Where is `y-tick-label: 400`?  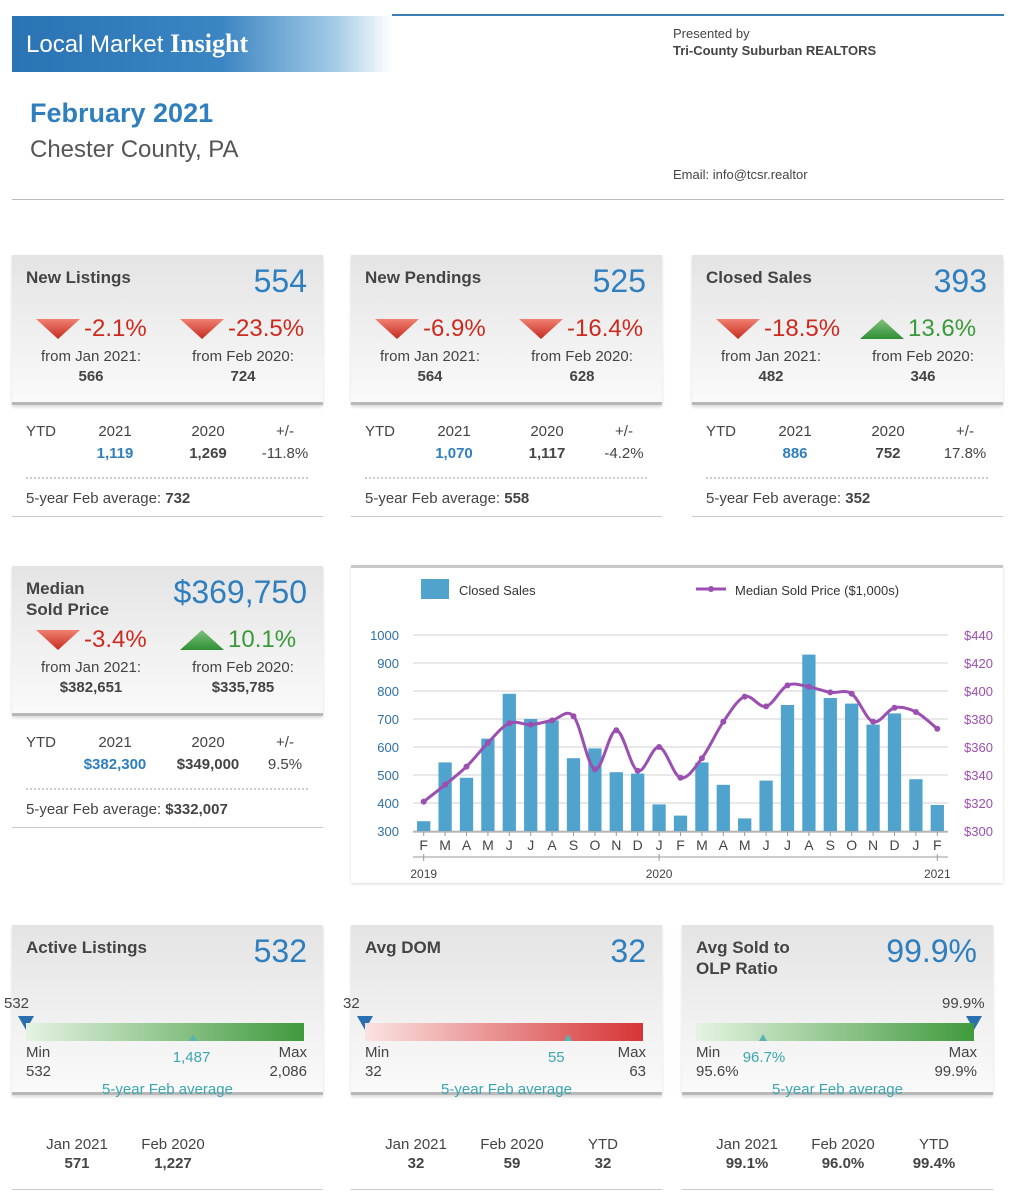
y-tick-label: 400 is located at coordinates (388, 803).